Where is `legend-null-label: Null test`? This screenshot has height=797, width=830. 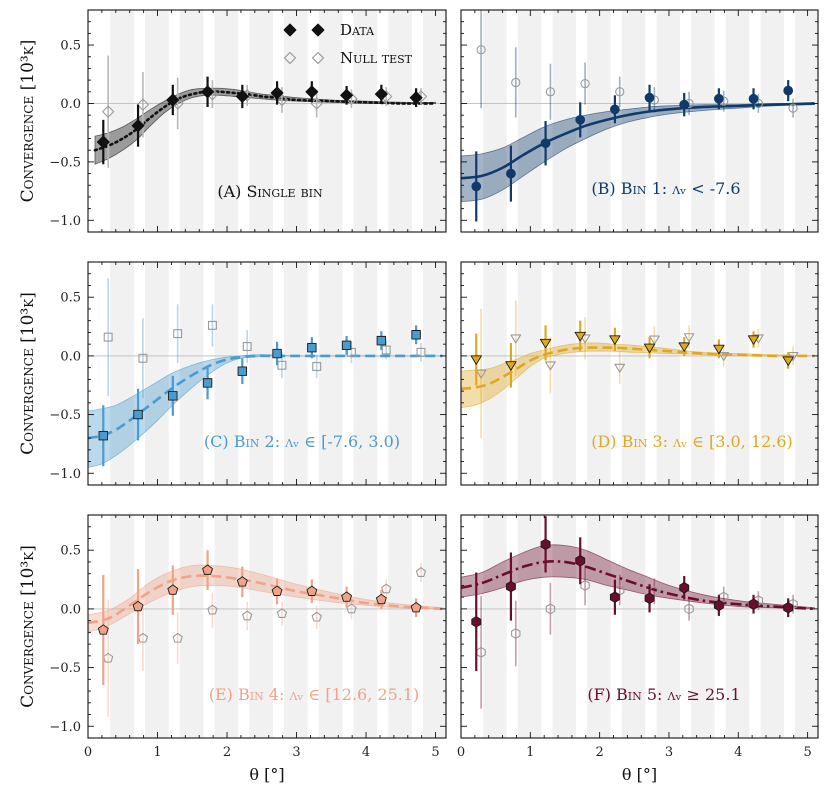 legend-null-label: Null test is located at coordinates (376, 58).